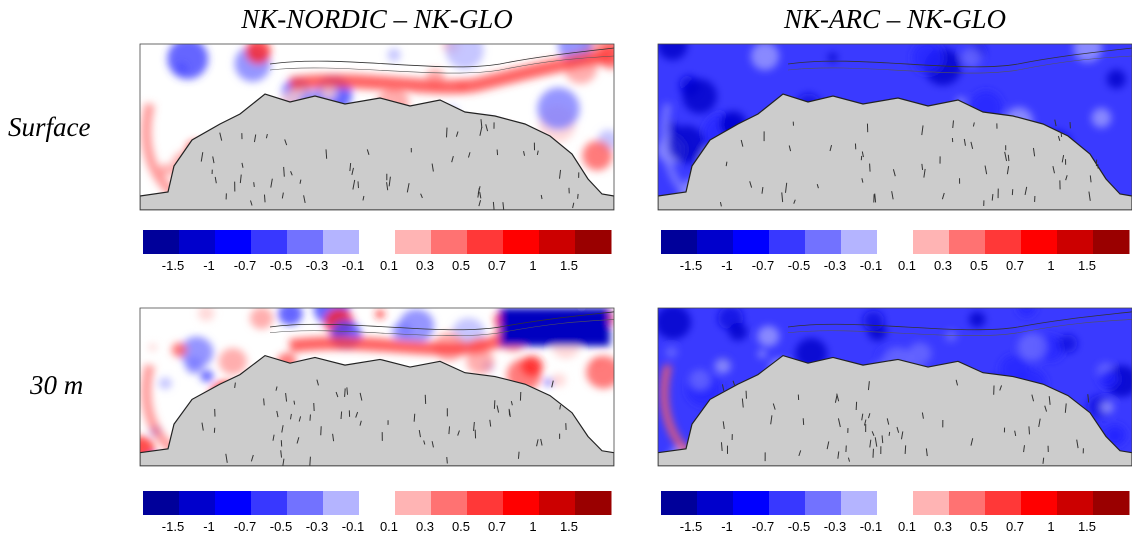 The image size is (1132, 541). I want to click on panel-frame, so click(377, 387).